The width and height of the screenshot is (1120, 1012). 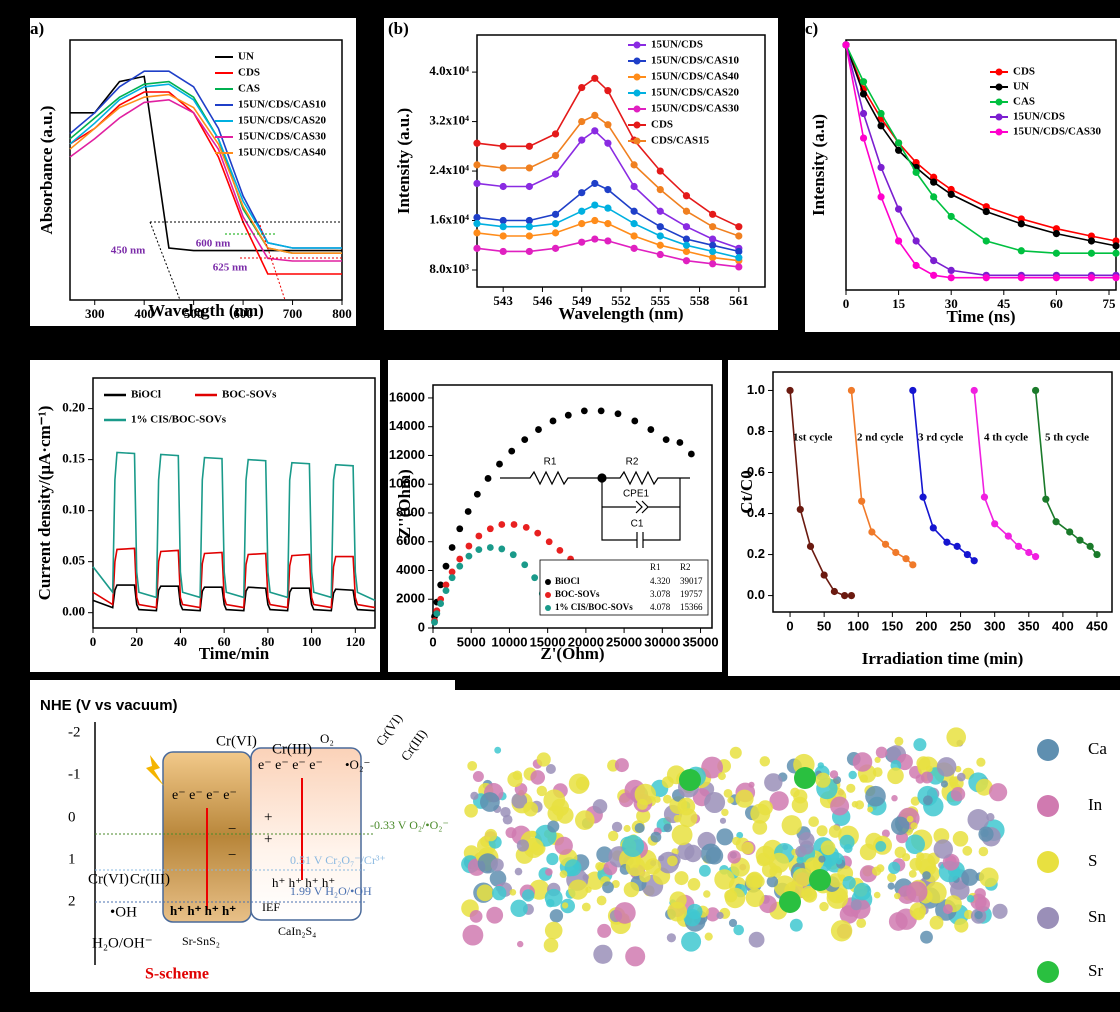 What do you see at coordinates (756, 553) in the screenshot?
I see `y-tick-label: 0.2` at bounding box center [756, 553].